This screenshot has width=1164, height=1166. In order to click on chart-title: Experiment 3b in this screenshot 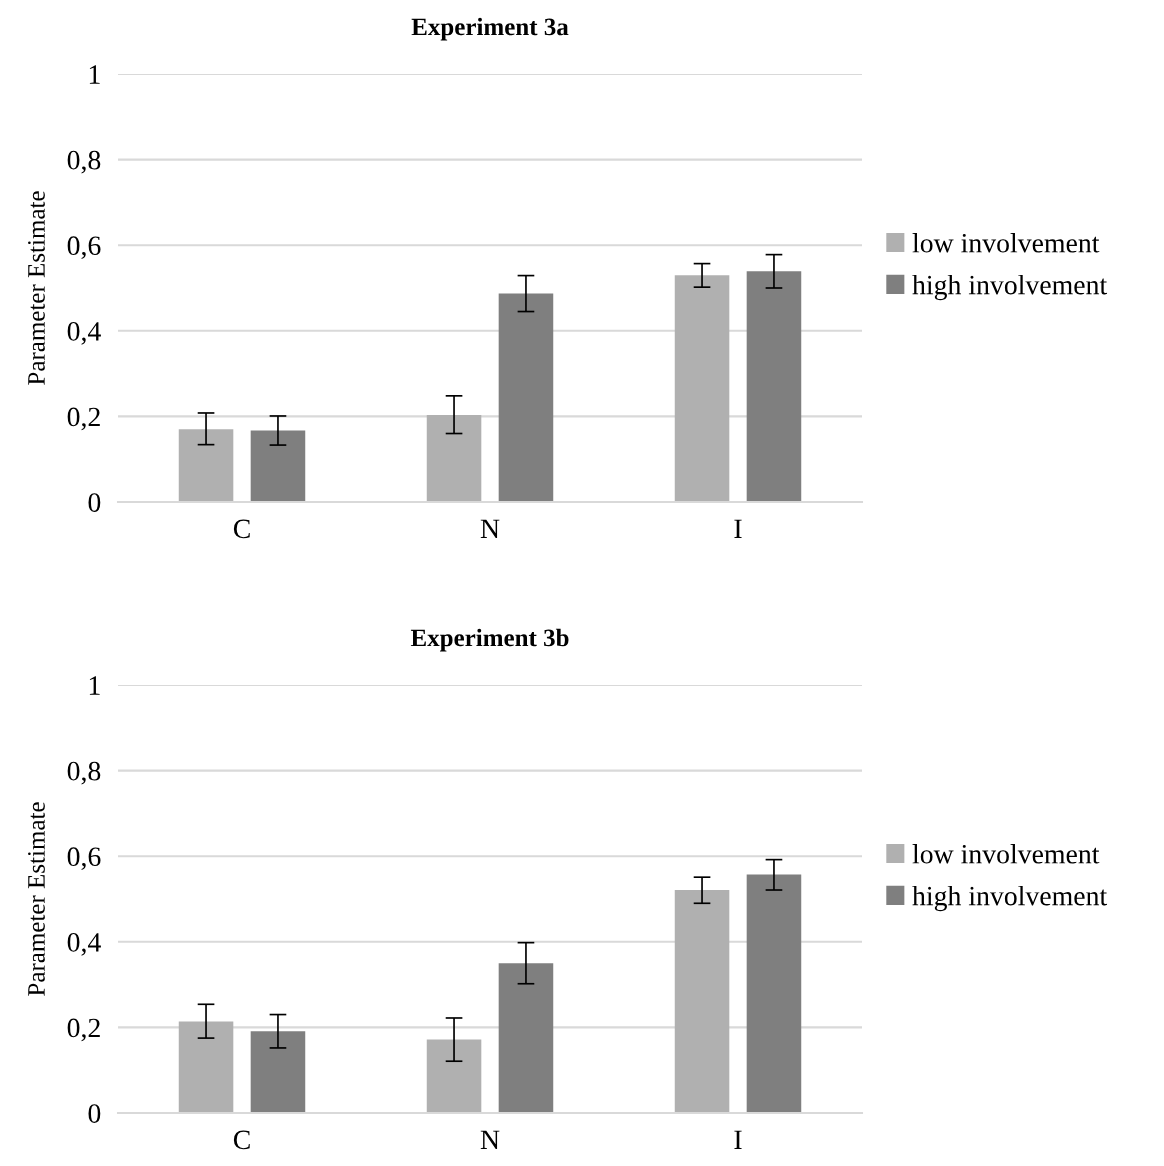, I will do `click(489, 640)`.